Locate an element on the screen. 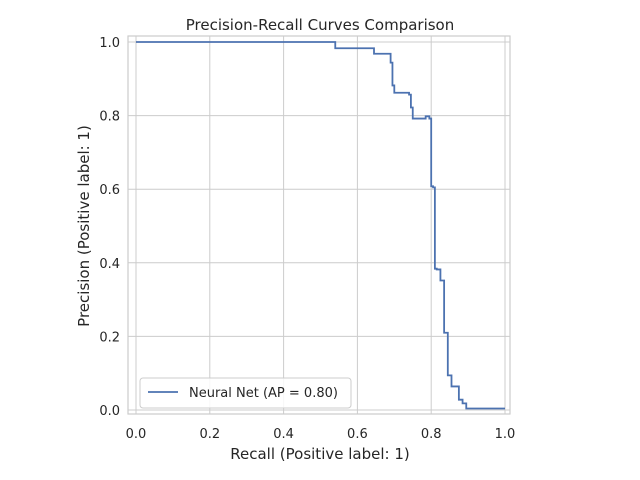 The image size is (640, 480). y-tick-label: 0.4 is located at coordinates (109, 264).